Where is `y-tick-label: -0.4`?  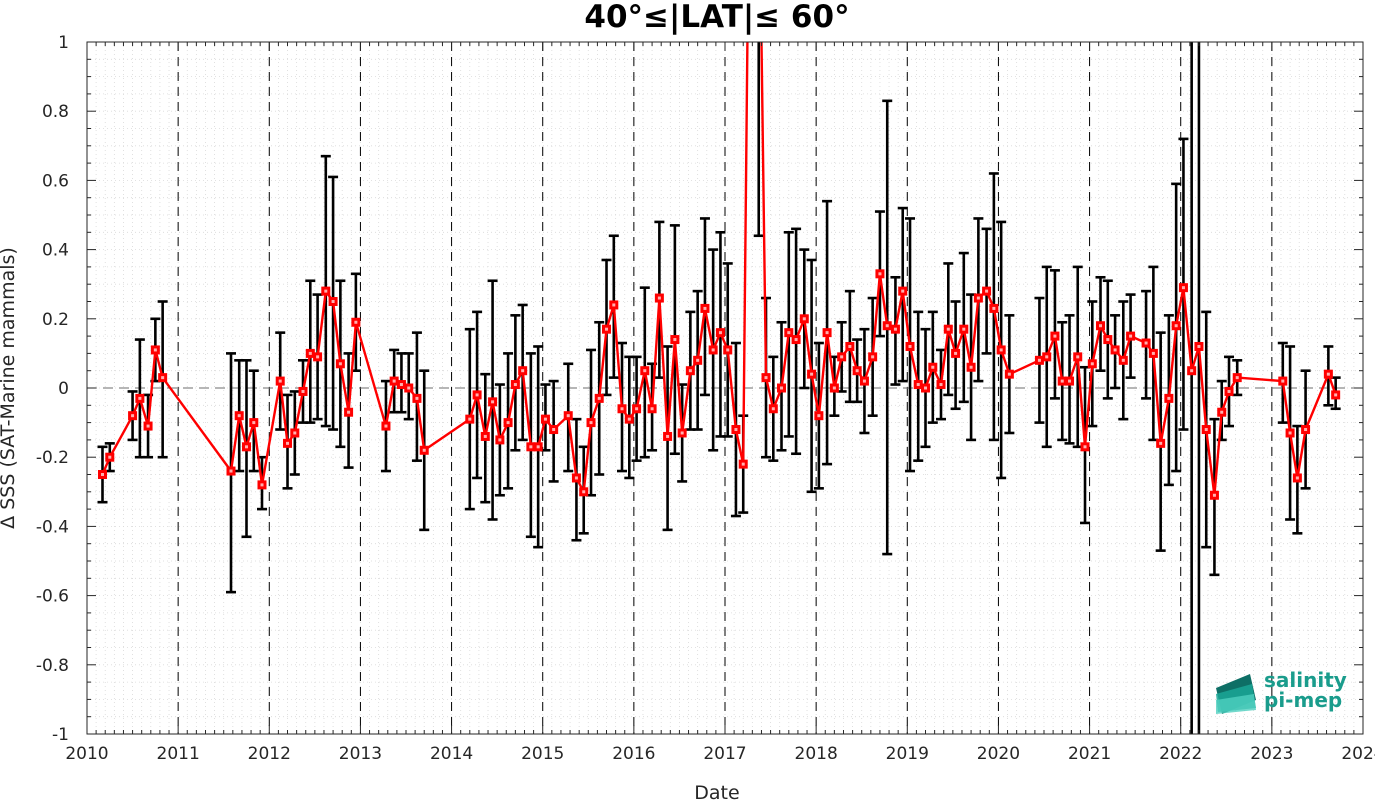
y-tick-label: -0.4 is located at coordinates (52, 527).